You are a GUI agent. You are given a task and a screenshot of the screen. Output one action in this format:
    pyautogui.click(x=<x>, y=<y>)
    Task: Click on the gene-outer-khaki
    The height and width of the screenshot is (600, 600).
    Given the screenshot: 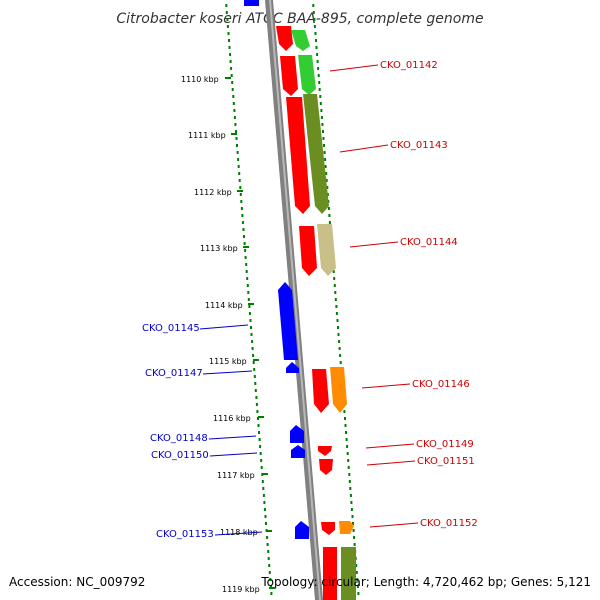 What is the action you would take?
    pyautogui.click(x=326, y=250)
    